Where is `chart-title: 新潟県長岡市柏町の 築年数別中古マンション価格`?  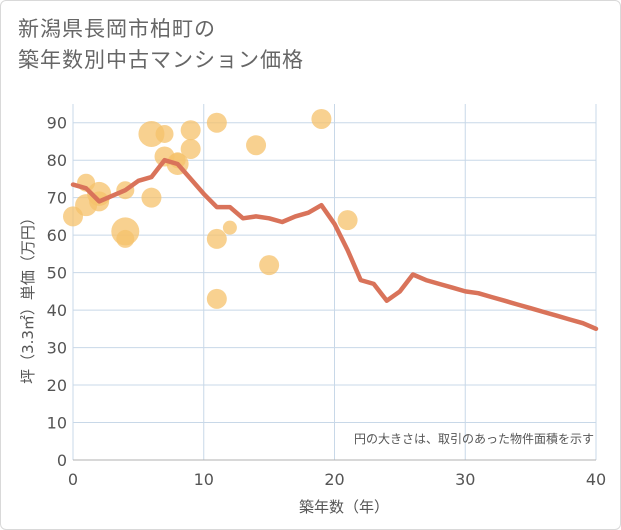 chart-title: 新潟県長岡市柏町の 築年数別中古マンション価格 is located at coordinates (161, 45).